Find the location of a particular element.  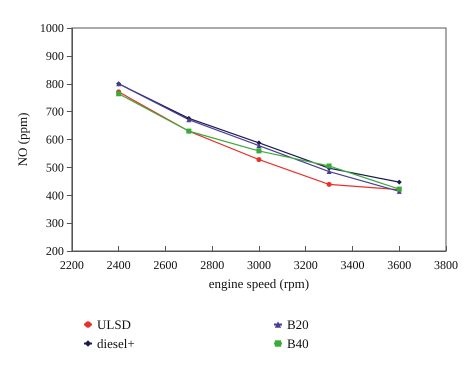

y-axis-title: NO (ppm) is located at coordinates (22, 139).